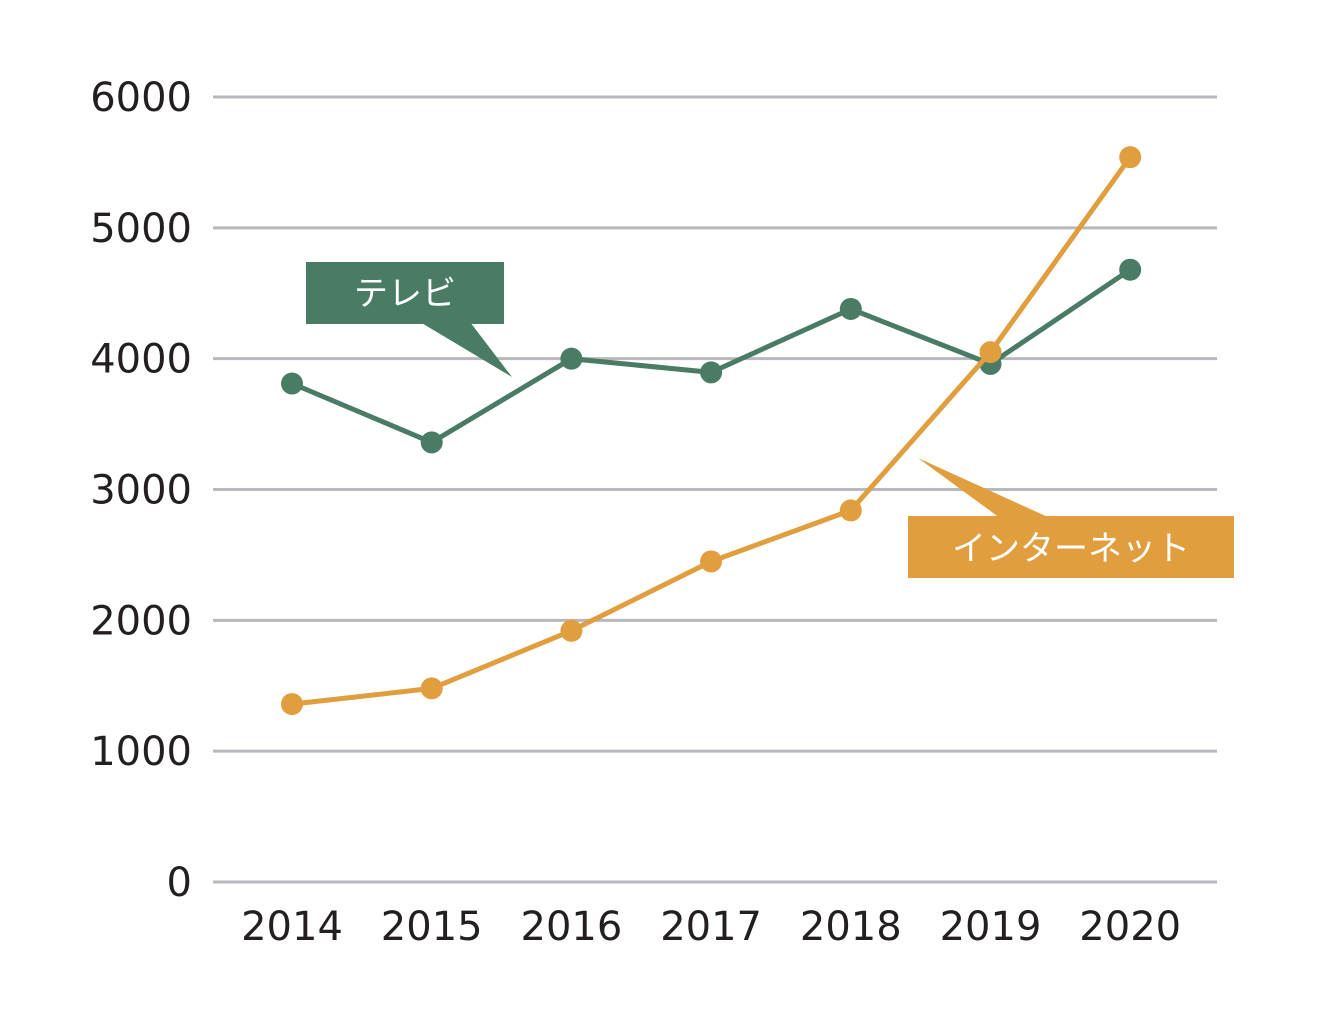  I want to click on x-tick-label: 2017, so click(711, 927).